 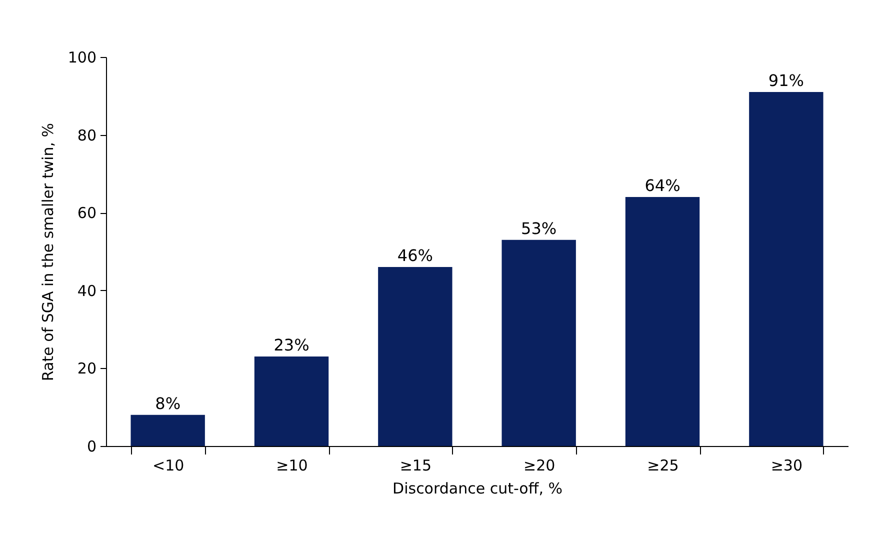 What do you see at coordinates (292, 465) in the screenshot?
I see `x-tick-label: ≥10` at bounding box center [292, 465].